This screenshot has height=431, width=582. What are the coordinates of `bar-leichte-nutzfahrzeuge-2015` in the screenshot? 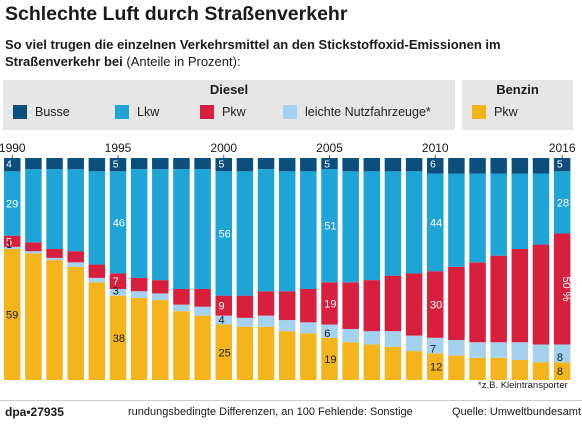 It's located at (541, 353).